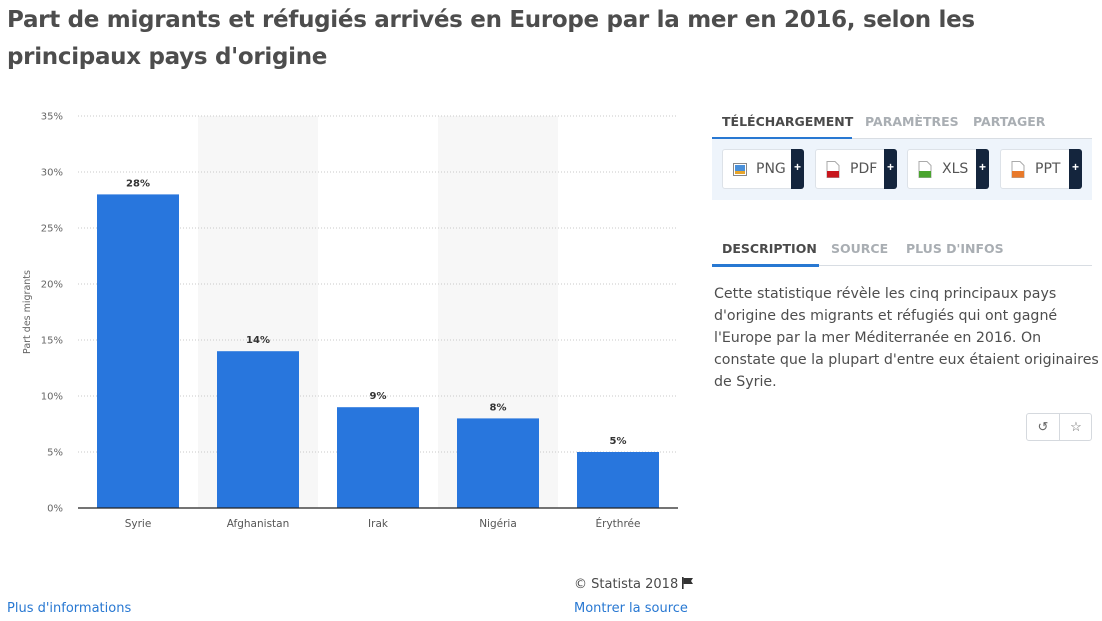 This screenshot has height=621, width=1102. Describe the element at coordinates (788, 121) in the screenshot. I see `tab-telechargement: TÉLÉCHARGEMENT` at that location.